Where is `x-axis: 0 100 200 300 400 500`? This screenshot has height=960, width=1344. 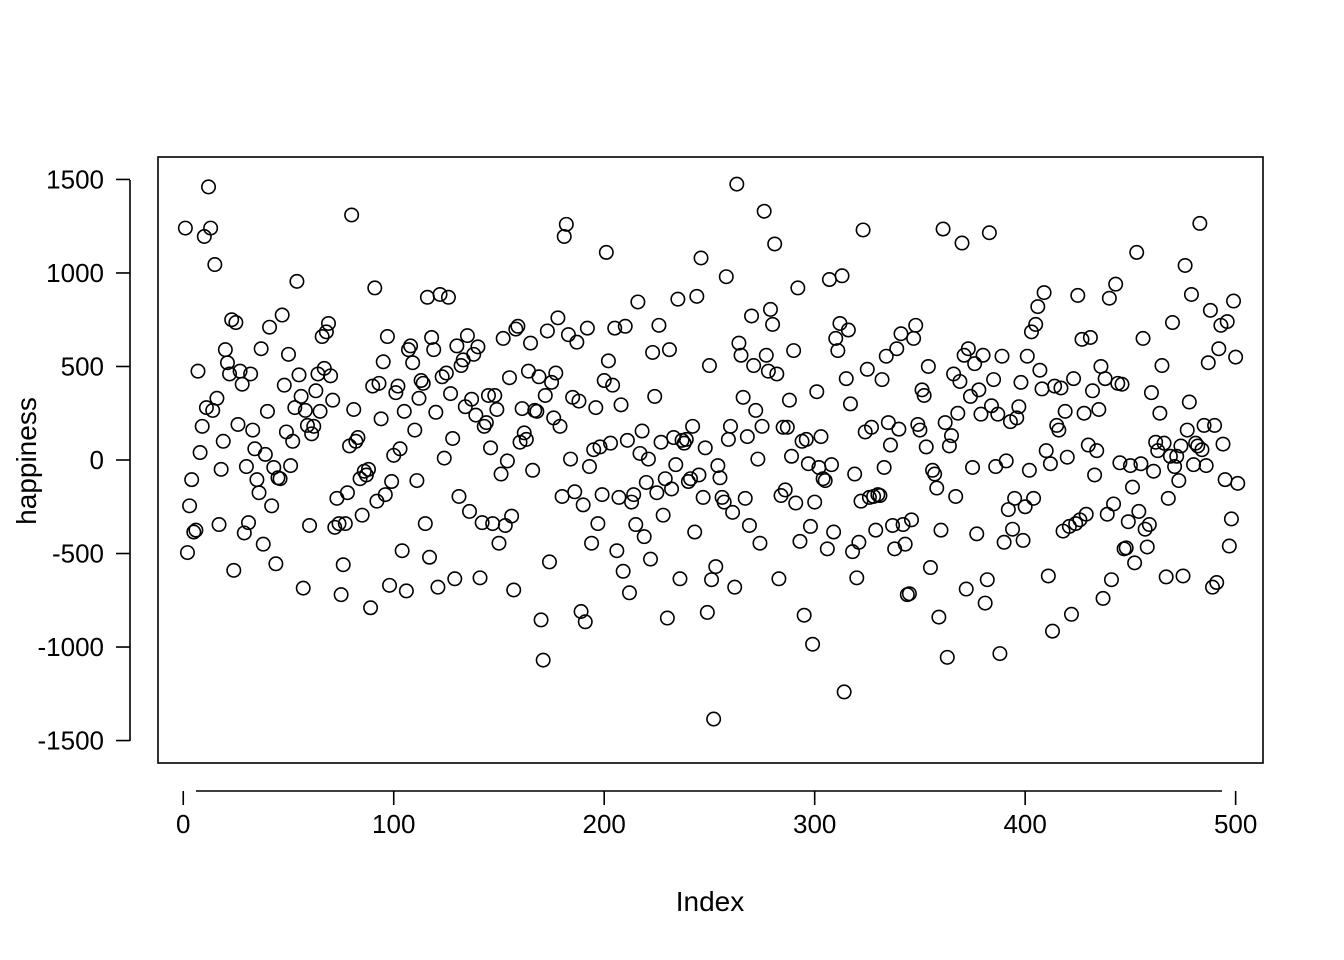 x-axis: 0 100 200 300 400 500 is located at coordinates (716, 814).